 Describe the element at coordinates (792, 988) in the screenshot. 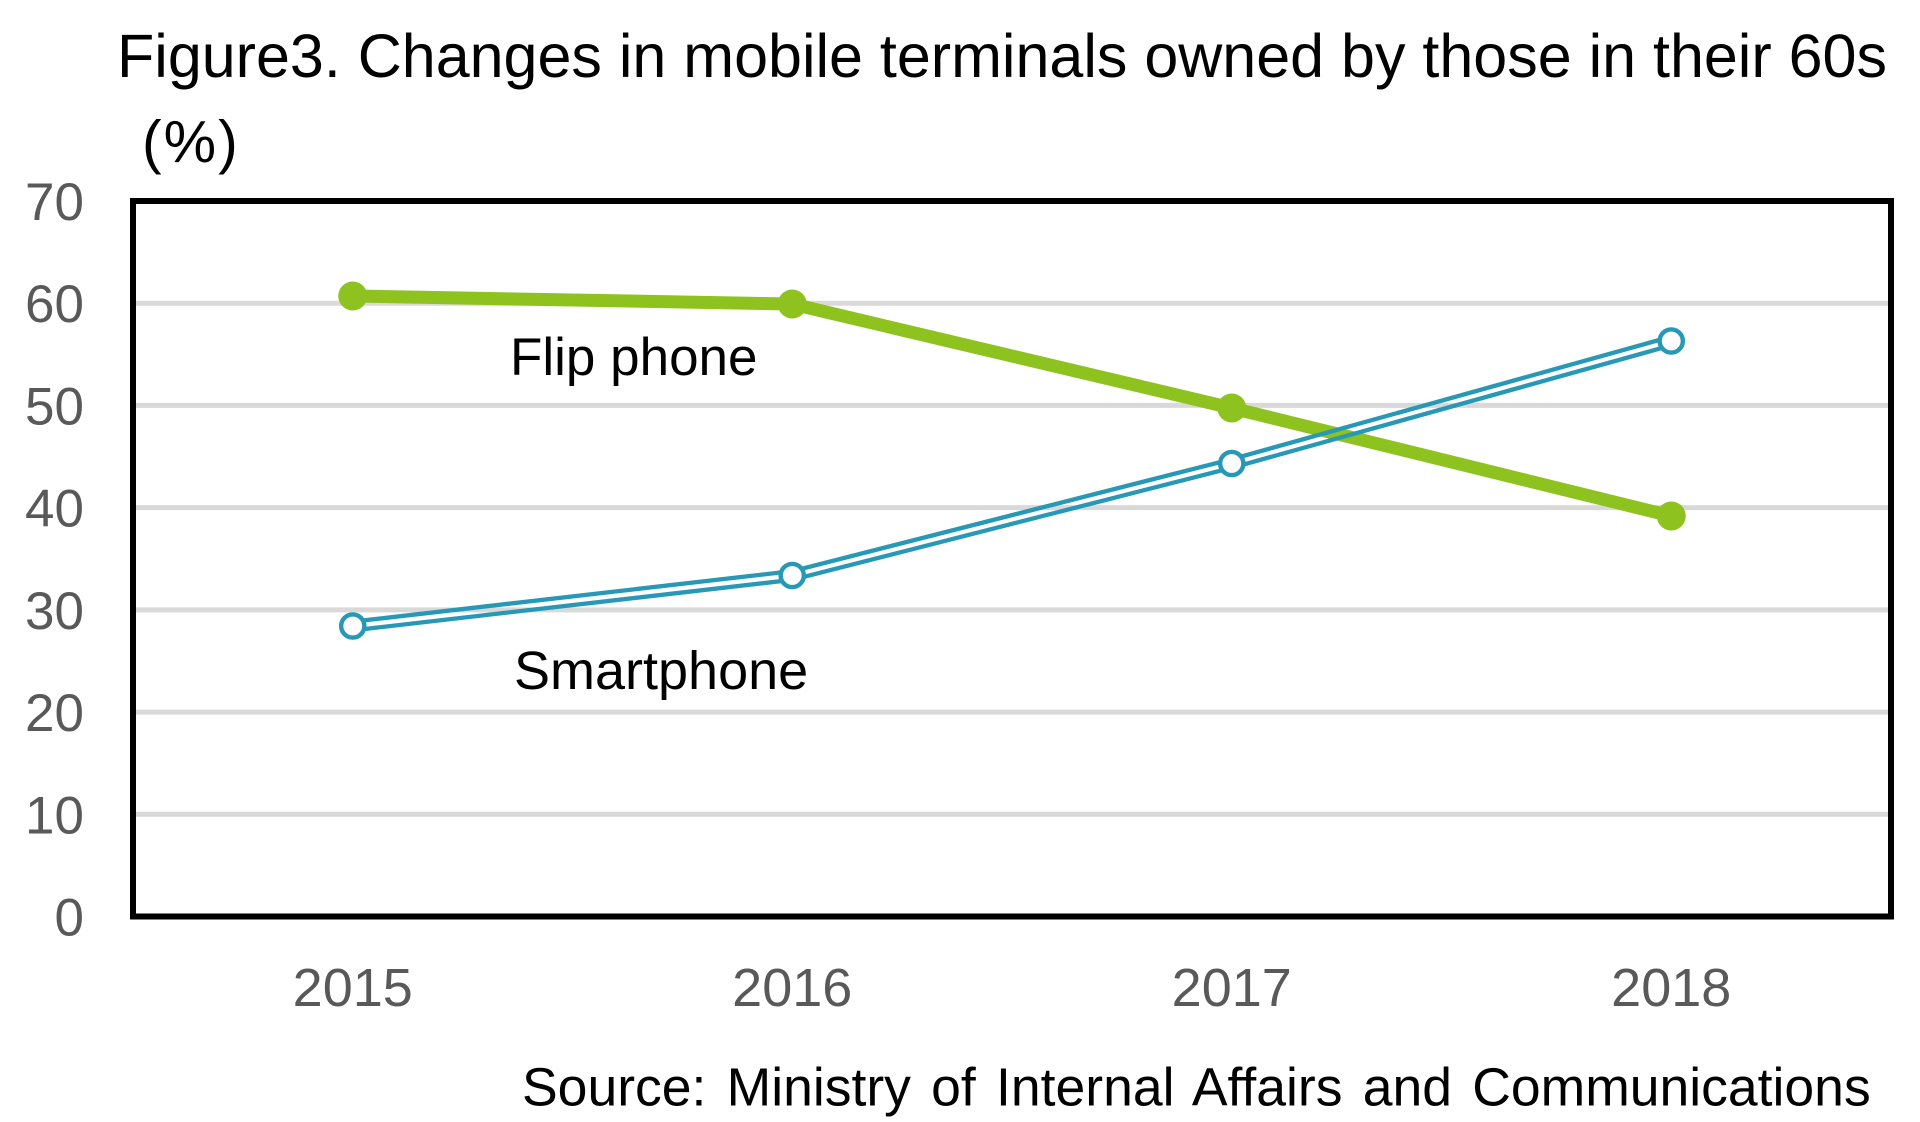

I see `svg-text: 2016` at that location.